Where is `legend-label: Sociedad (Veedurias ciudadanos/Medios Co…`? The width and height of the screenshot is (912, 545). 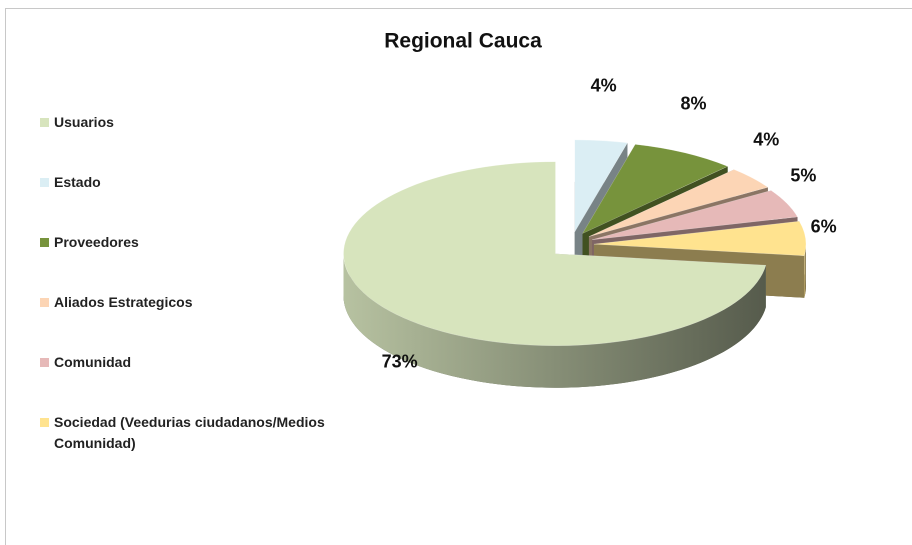
legend-label: Sociedad (Veedurias ciudadanos/Medios Co… is located at coordinates (189, 432).